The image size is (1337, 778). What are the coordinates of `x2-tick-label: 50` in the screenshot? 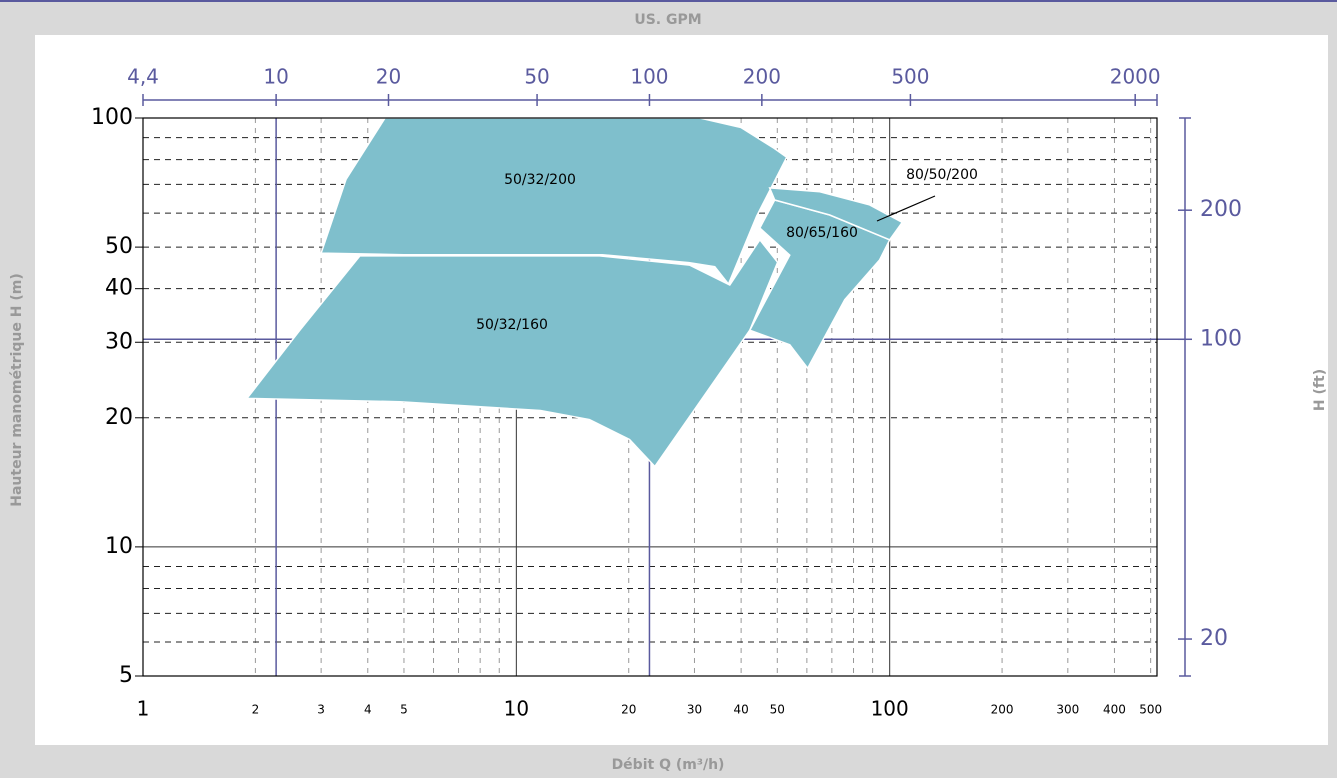 It's located at (536, 77).